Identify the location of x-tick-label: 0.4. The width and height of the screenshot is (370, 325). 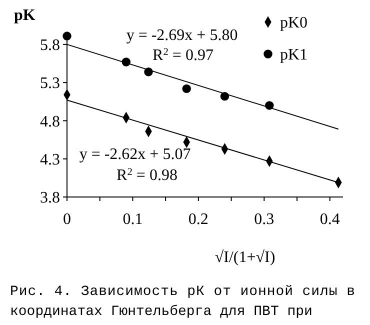
(330, 219).